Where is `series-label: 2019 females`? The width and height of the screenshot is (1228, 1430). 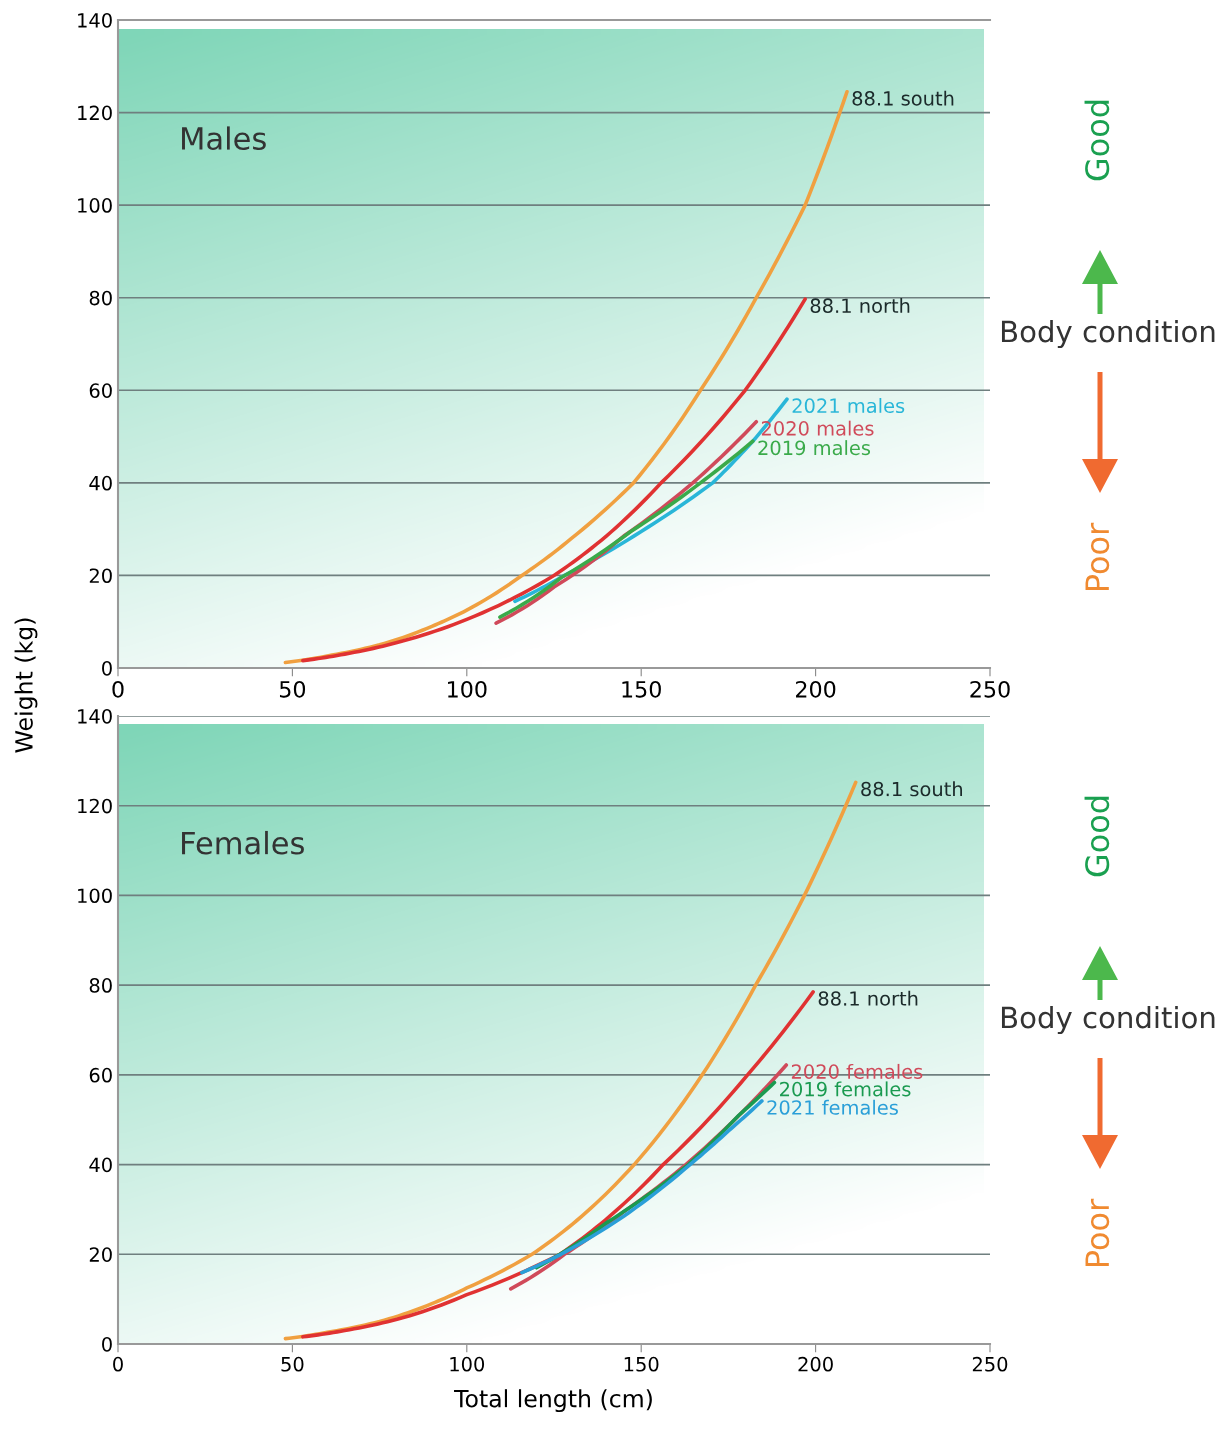 series-label: 2019 females is located at coordinates (845, 1089).